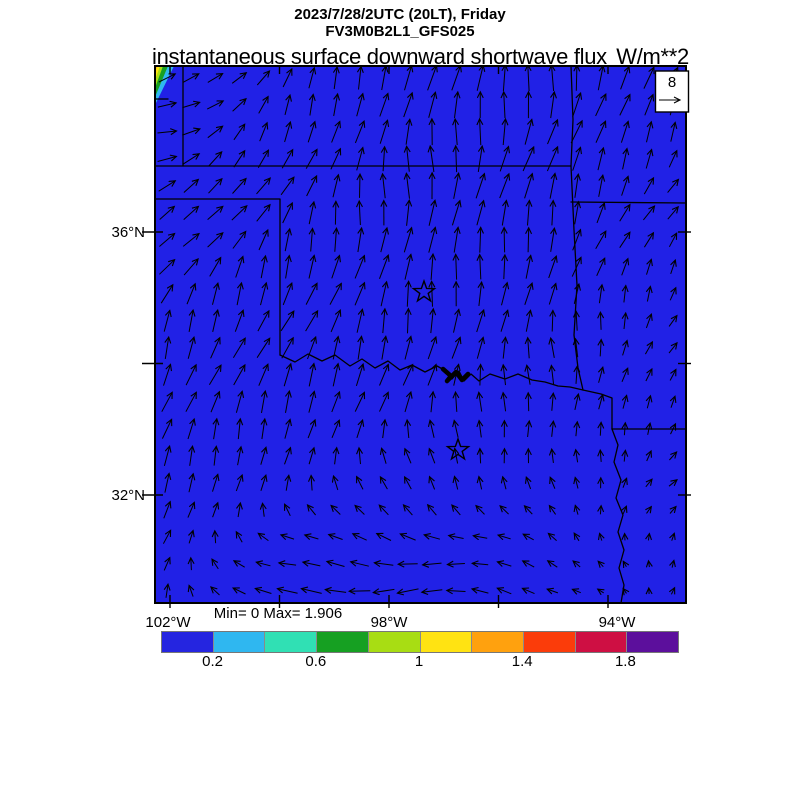 The width and height of the screenshot is (800, 800). Describe the element at coordinates (498, 642) in the screenshot. I see `colorbar-segment` at that location.